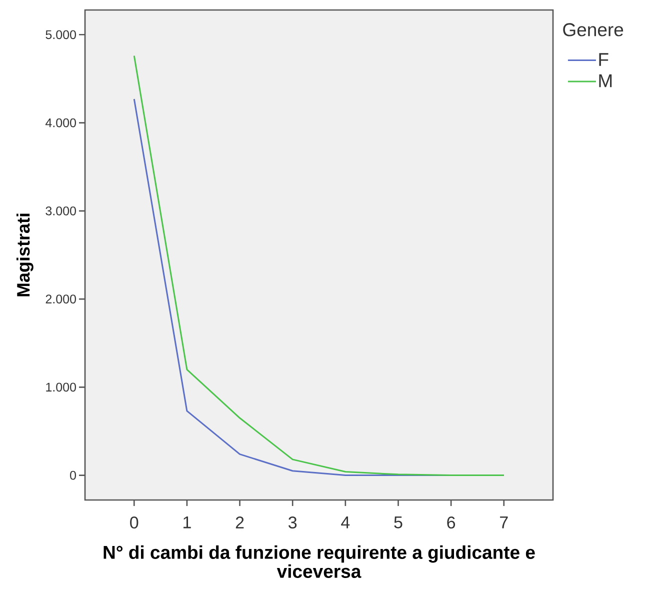 This screenshot has width=646, height=600. What do you see at coordinates (61, 211) in the screenshot?
I see `y-tick-label: 3.000` at bounding box center [61, 211].